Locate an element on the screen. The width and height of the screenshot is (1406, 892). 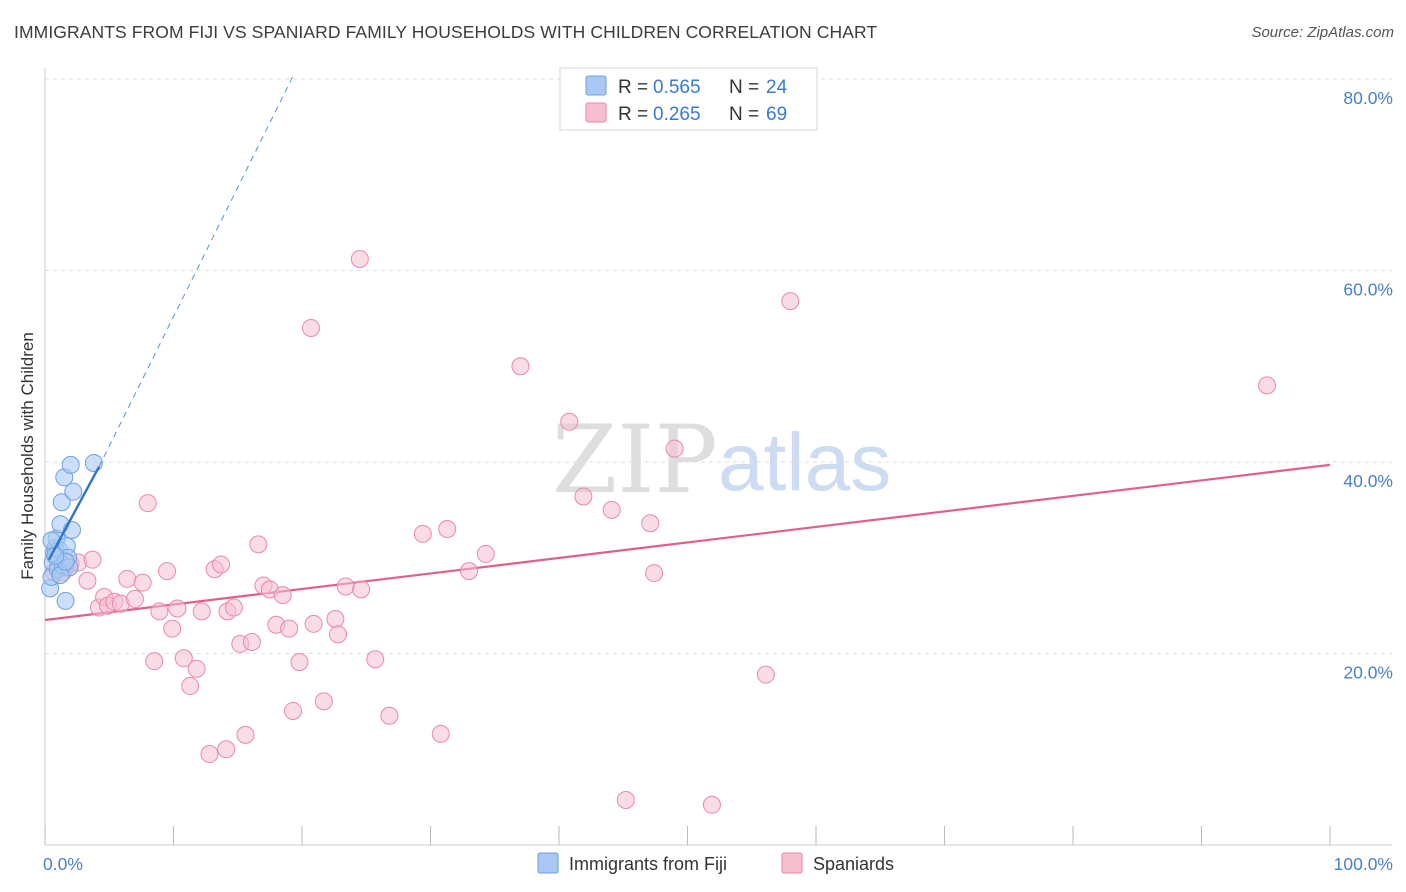
stats-r-value-spain: 0.265 is located at coordinates (677, 114).